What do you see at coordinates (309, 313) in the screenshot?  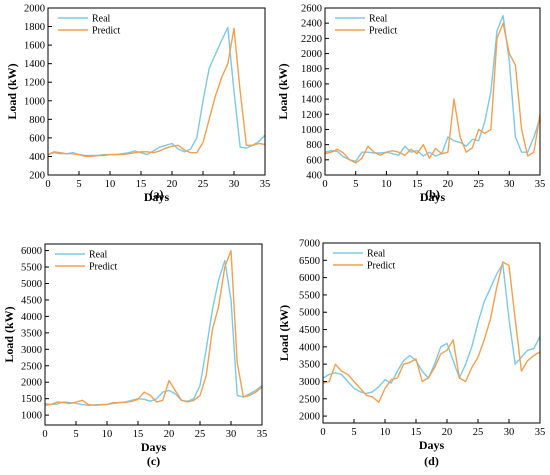 I see `y-tick-label-3-5000: 5000` at bounding box center [309, 313].